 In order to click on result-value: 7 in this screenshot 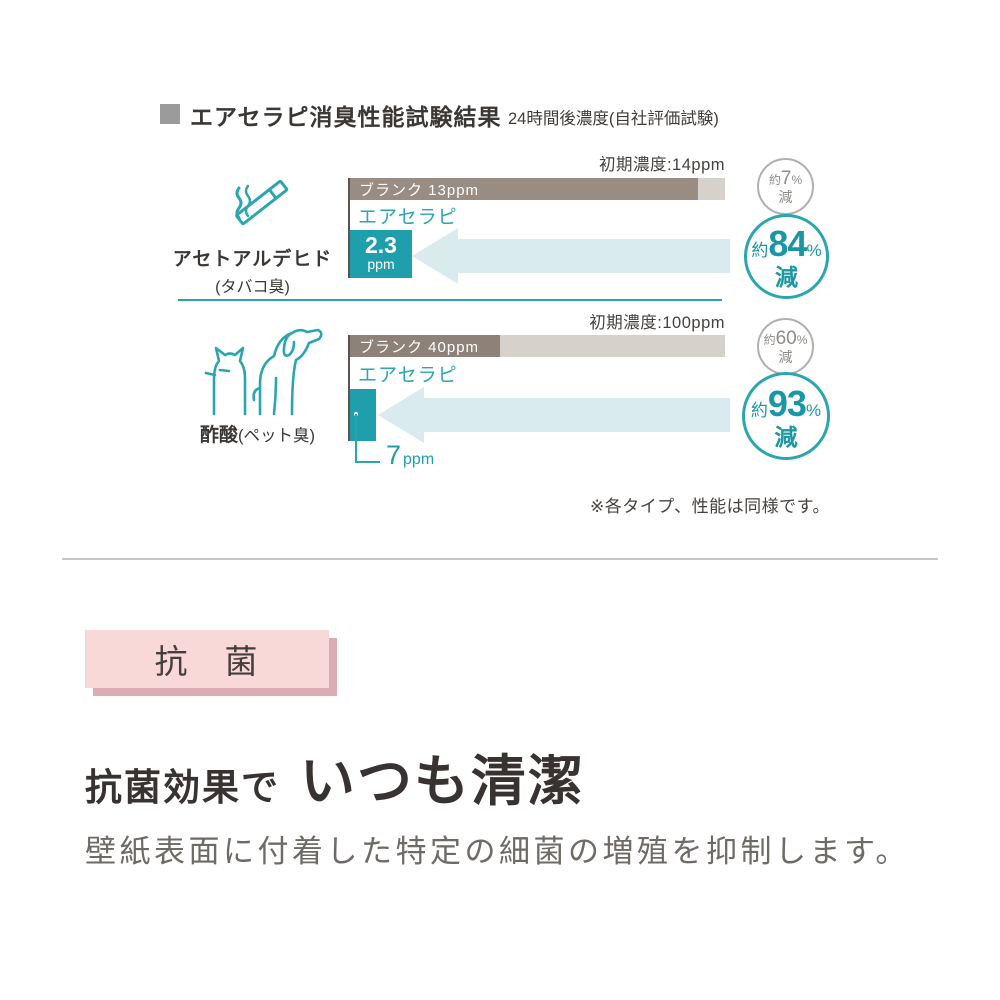, I will do `click(394, 455)`.